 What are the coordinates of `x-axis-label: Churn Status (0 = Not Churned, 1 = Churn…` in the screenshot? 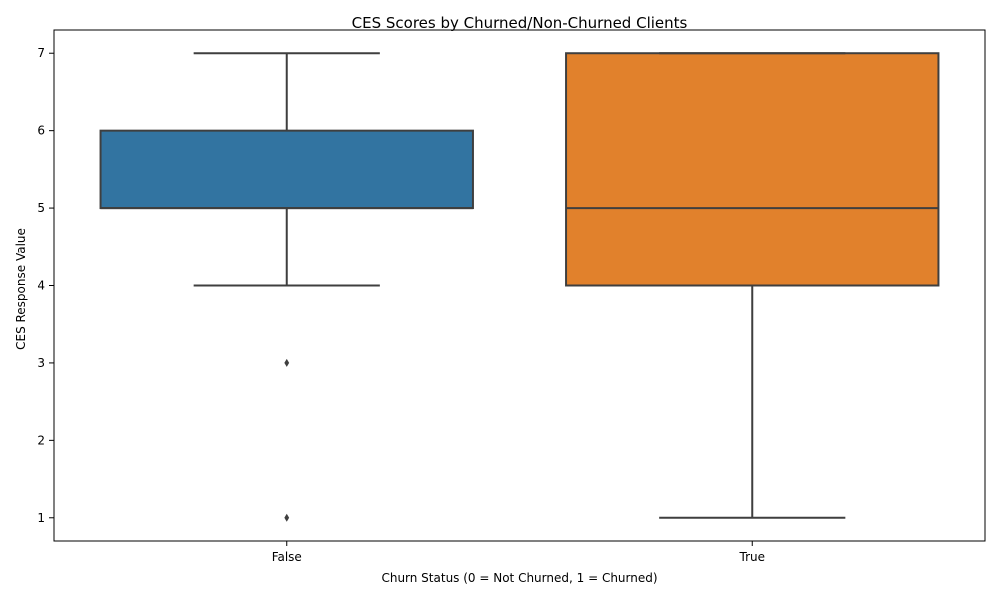 It's located at (519, 578).